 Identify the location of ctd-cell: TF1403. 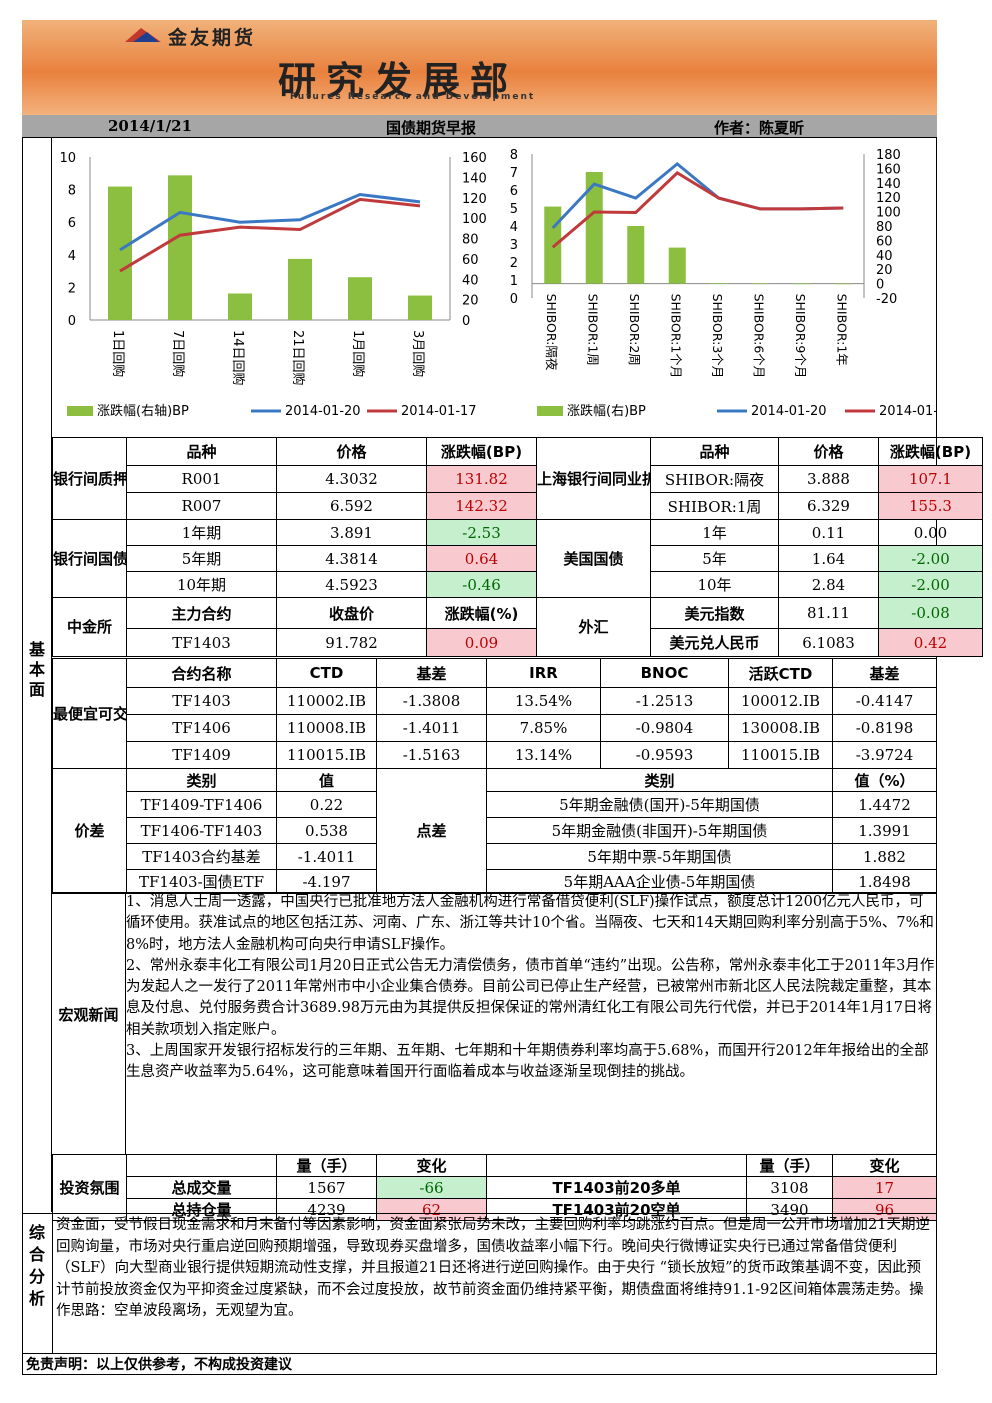
(201, 701).